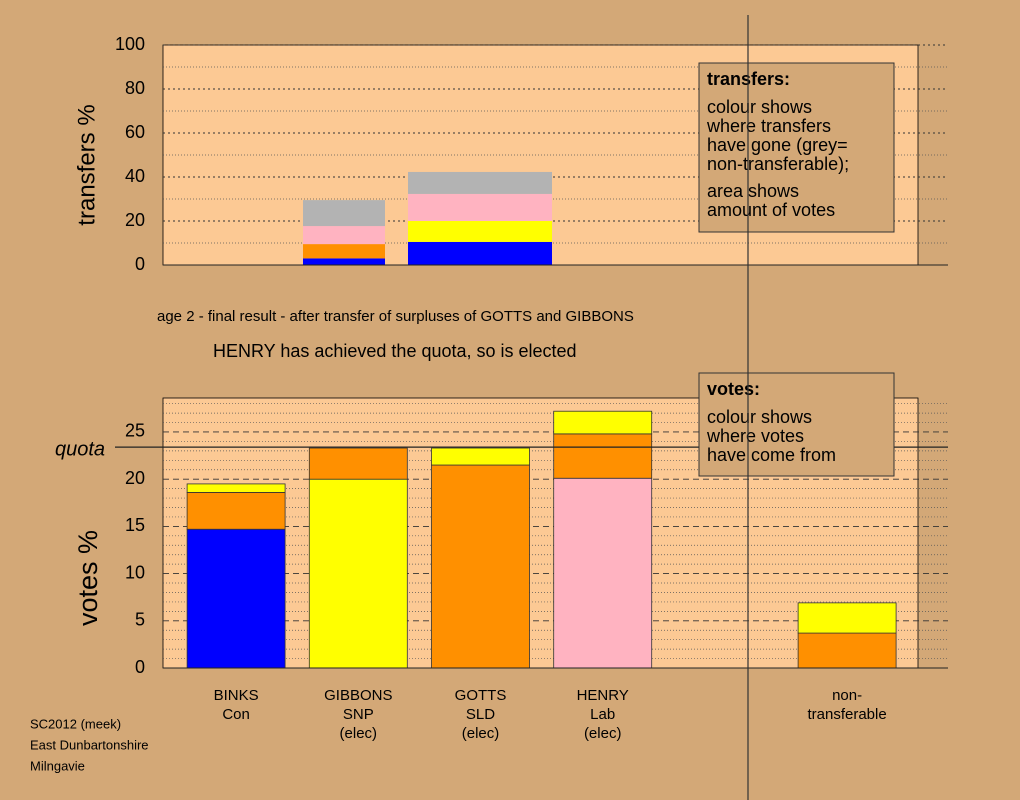 The width and height of the screenshot is (1020, 800). Describe the element at coordinates (236, 695) in the screenshot. I see `x-tick-label: BINKS` at that location.